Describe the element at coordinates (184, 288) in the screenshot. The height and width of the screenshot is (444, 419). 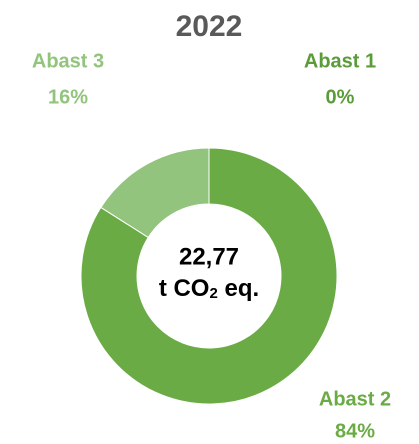
I see `center-unit-part: t CO` at that location.